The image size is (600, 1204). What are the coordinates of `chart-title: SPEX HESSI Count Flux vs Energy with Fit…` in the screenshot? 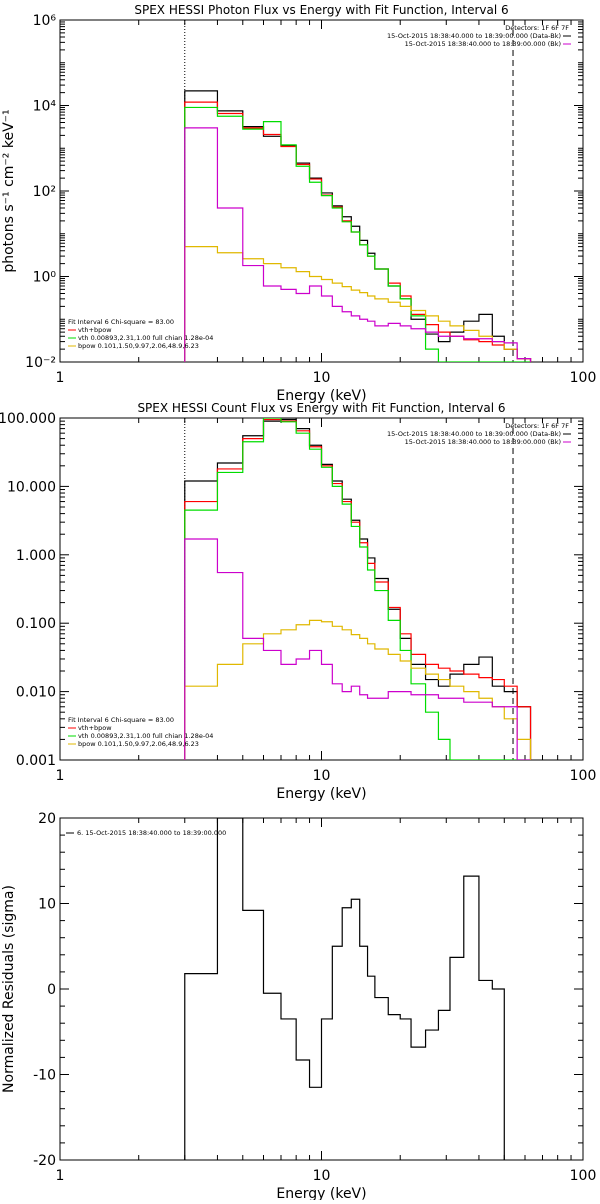 It's located at (321, 408).